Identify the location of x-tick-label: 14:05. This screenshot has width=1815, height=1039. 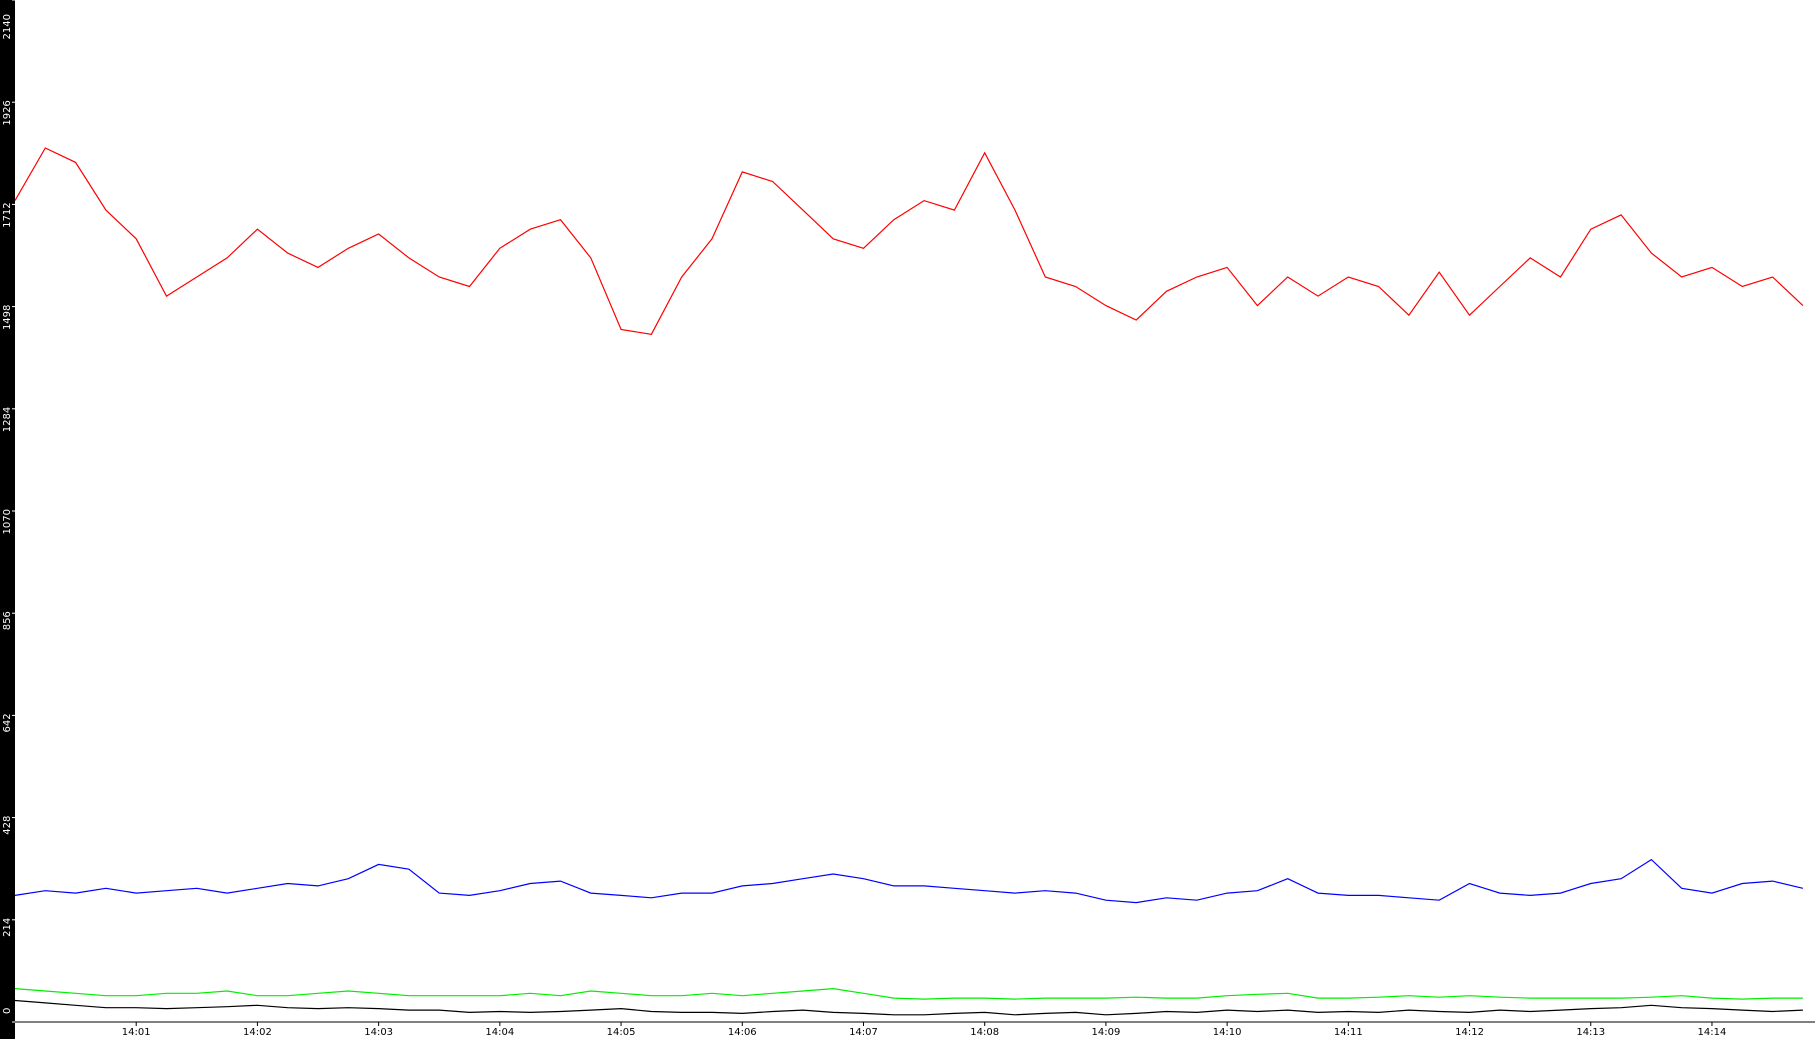
(621, 1032).